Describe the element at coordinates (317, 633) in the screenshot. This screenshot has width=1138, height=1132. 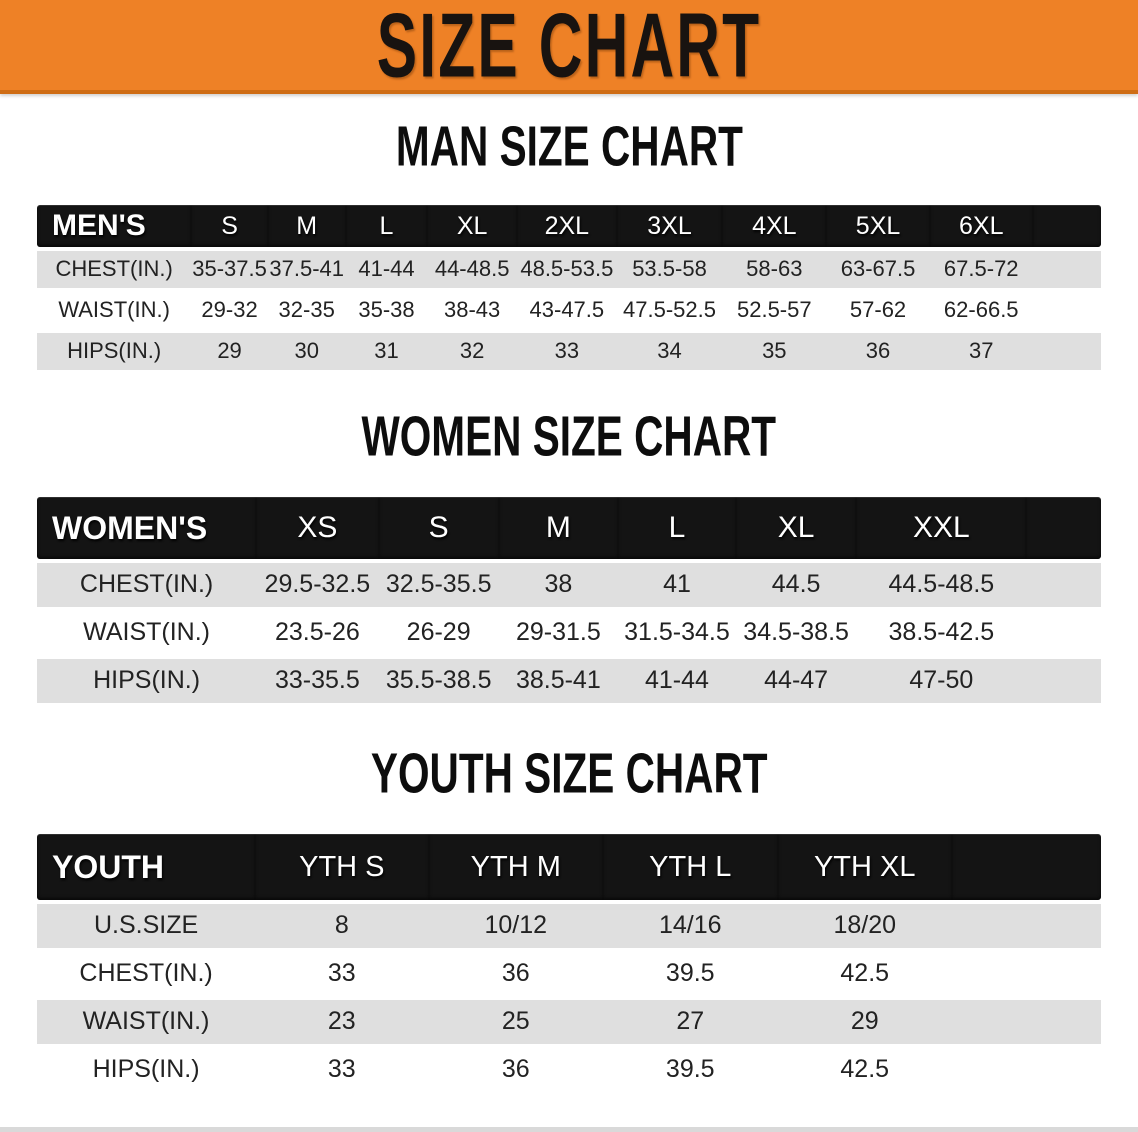
I see `size-value-cell: 23.5-26` at that location.